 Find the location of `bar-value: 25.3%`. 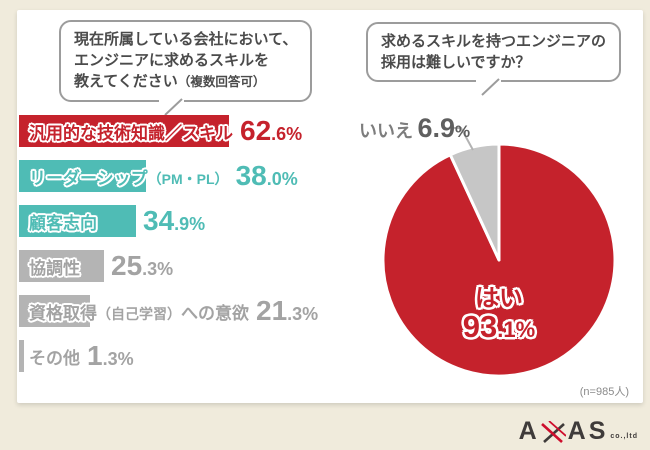

bar-value: 25.3% is located at coordinates (142, 265).